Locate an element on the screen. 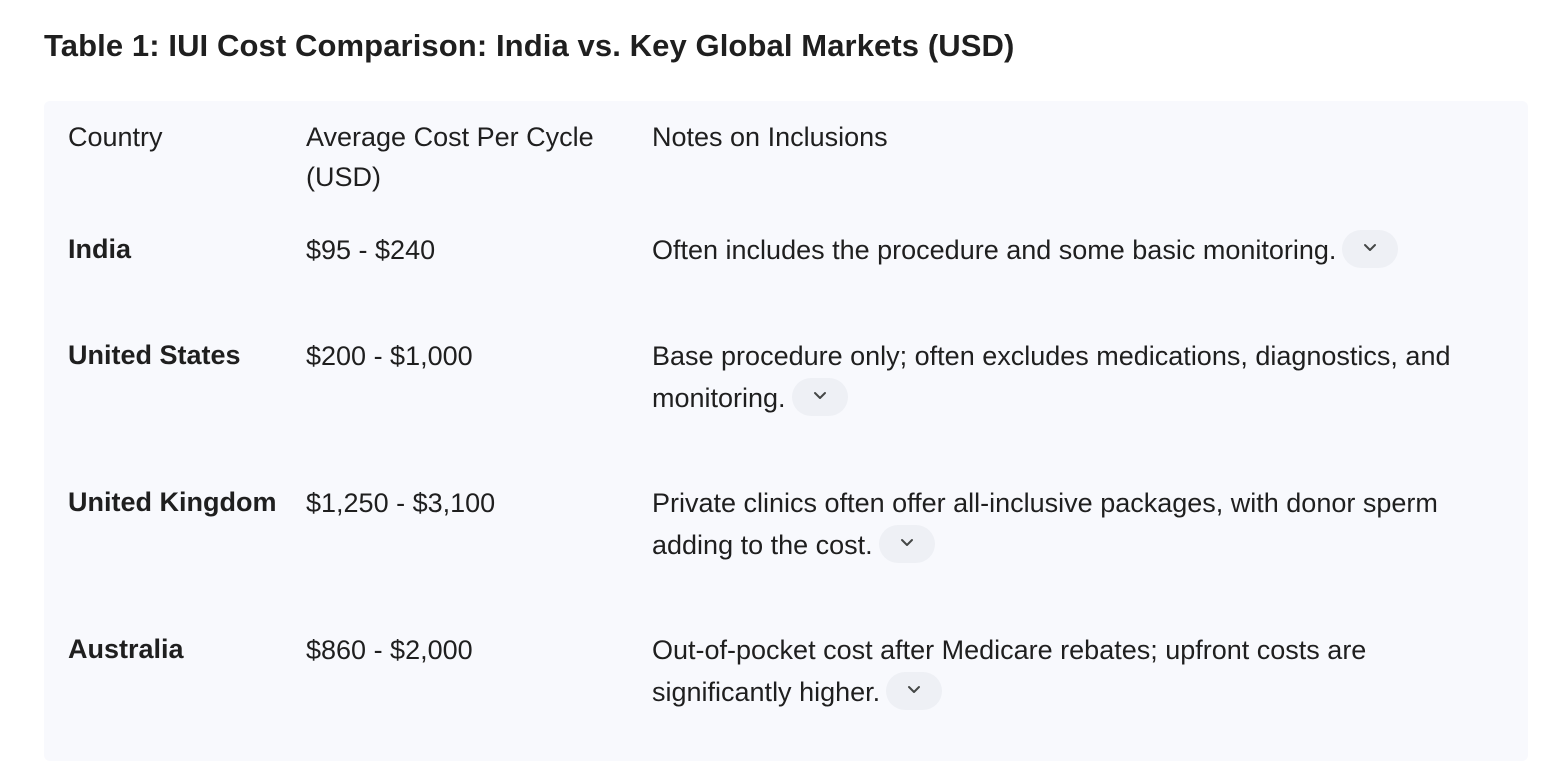 This screenshot has height=784, width=1558. cost-cell: $200 - $1,000 is located at coordinates (389, 356).